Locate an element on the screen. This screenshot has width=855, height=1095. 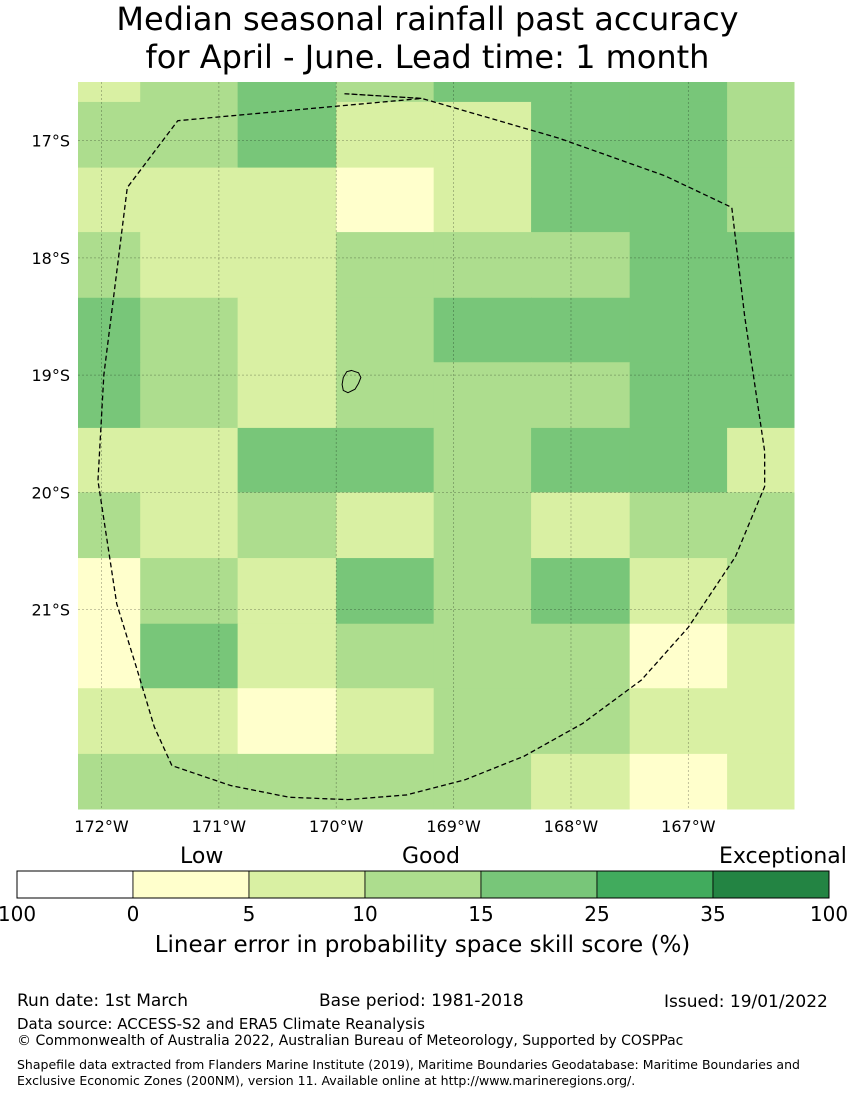
lat-tick-label: 18°S is located at coordinates (50, 258).